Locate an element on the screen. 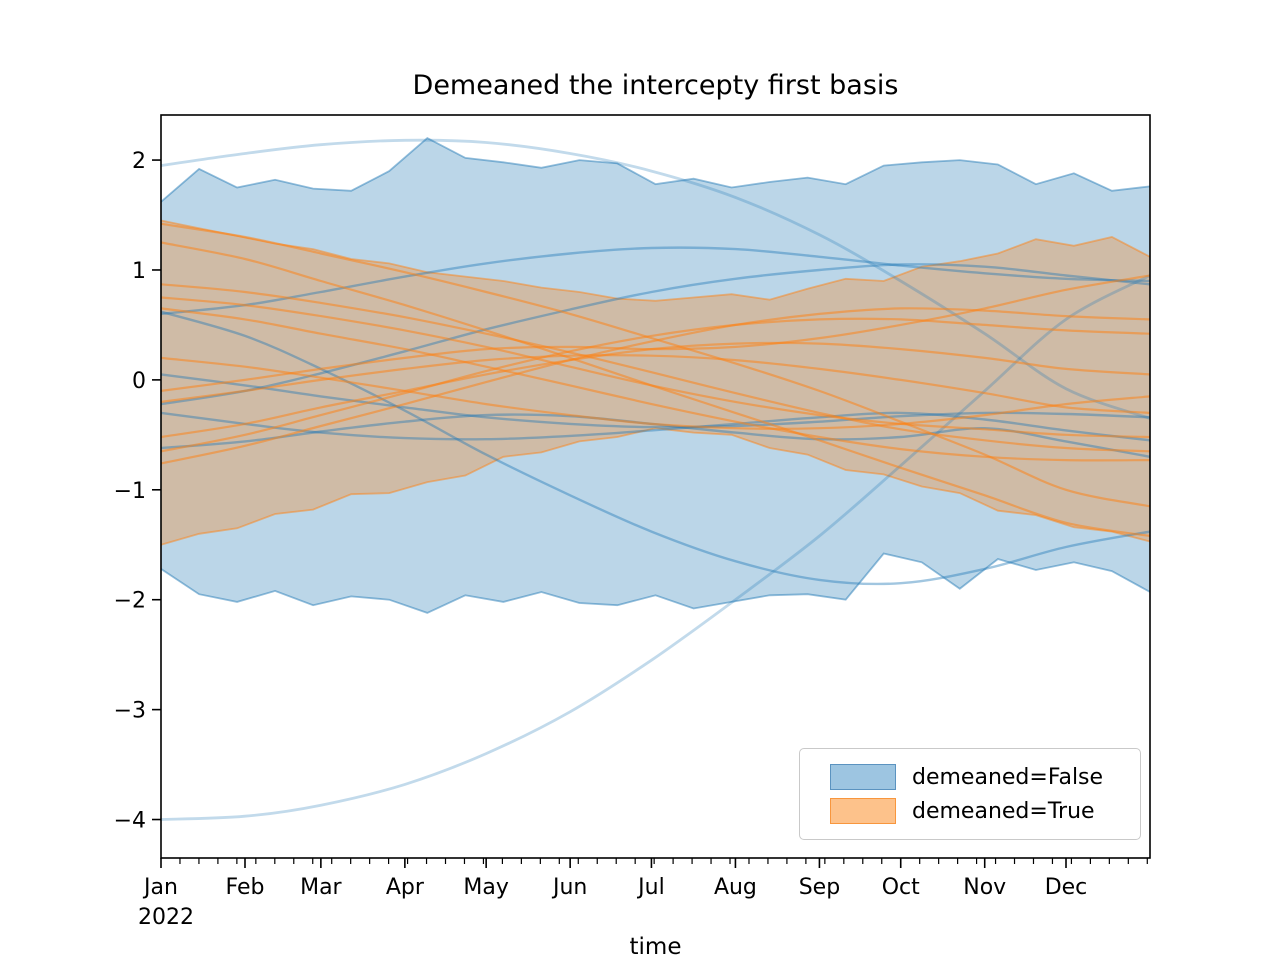  x-tick-label: Jul is located at coordinates (650, 887).